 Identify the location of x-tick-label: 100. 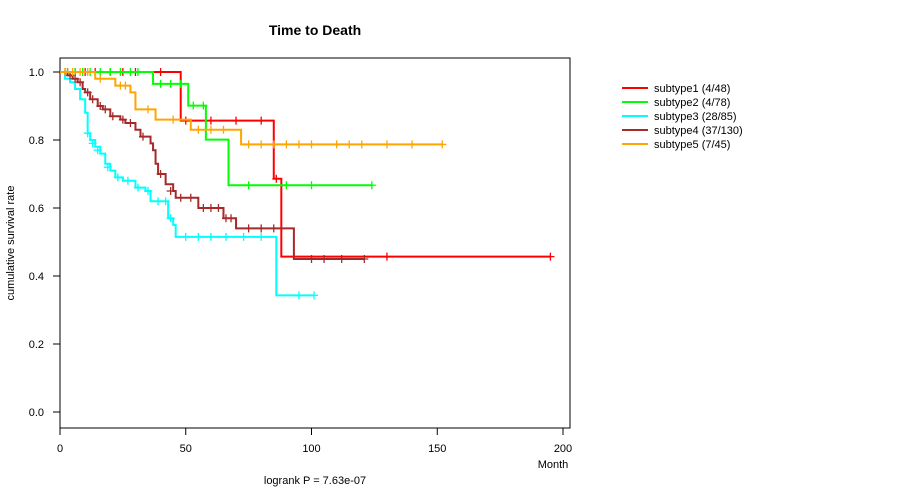
(311, 449).